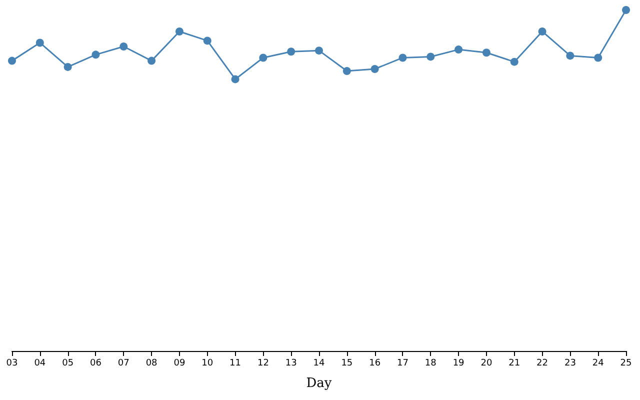 The height and width of the screenshot is (400, 640). Describe the element at coordinates (570, 363) in the screenshot. I see `x-tick-label: 23` at that location.